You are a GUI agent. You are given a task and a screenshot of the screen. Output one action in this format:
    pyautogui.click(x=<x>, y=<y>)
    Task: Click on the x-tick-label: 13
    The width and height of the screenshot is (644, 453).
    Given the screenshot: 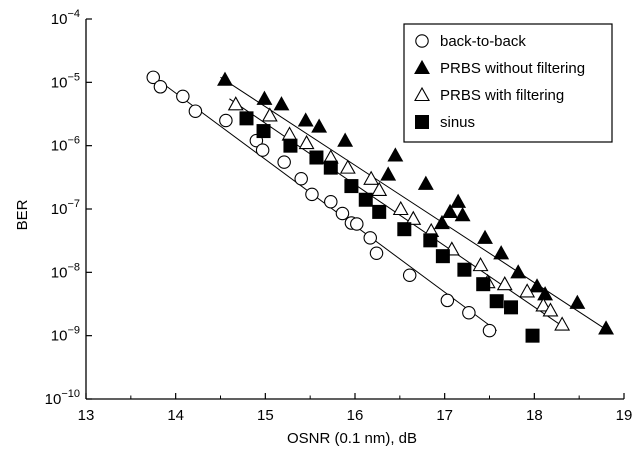 What is the action you would take?
    pyautogui.click(x=86, y=415)
    